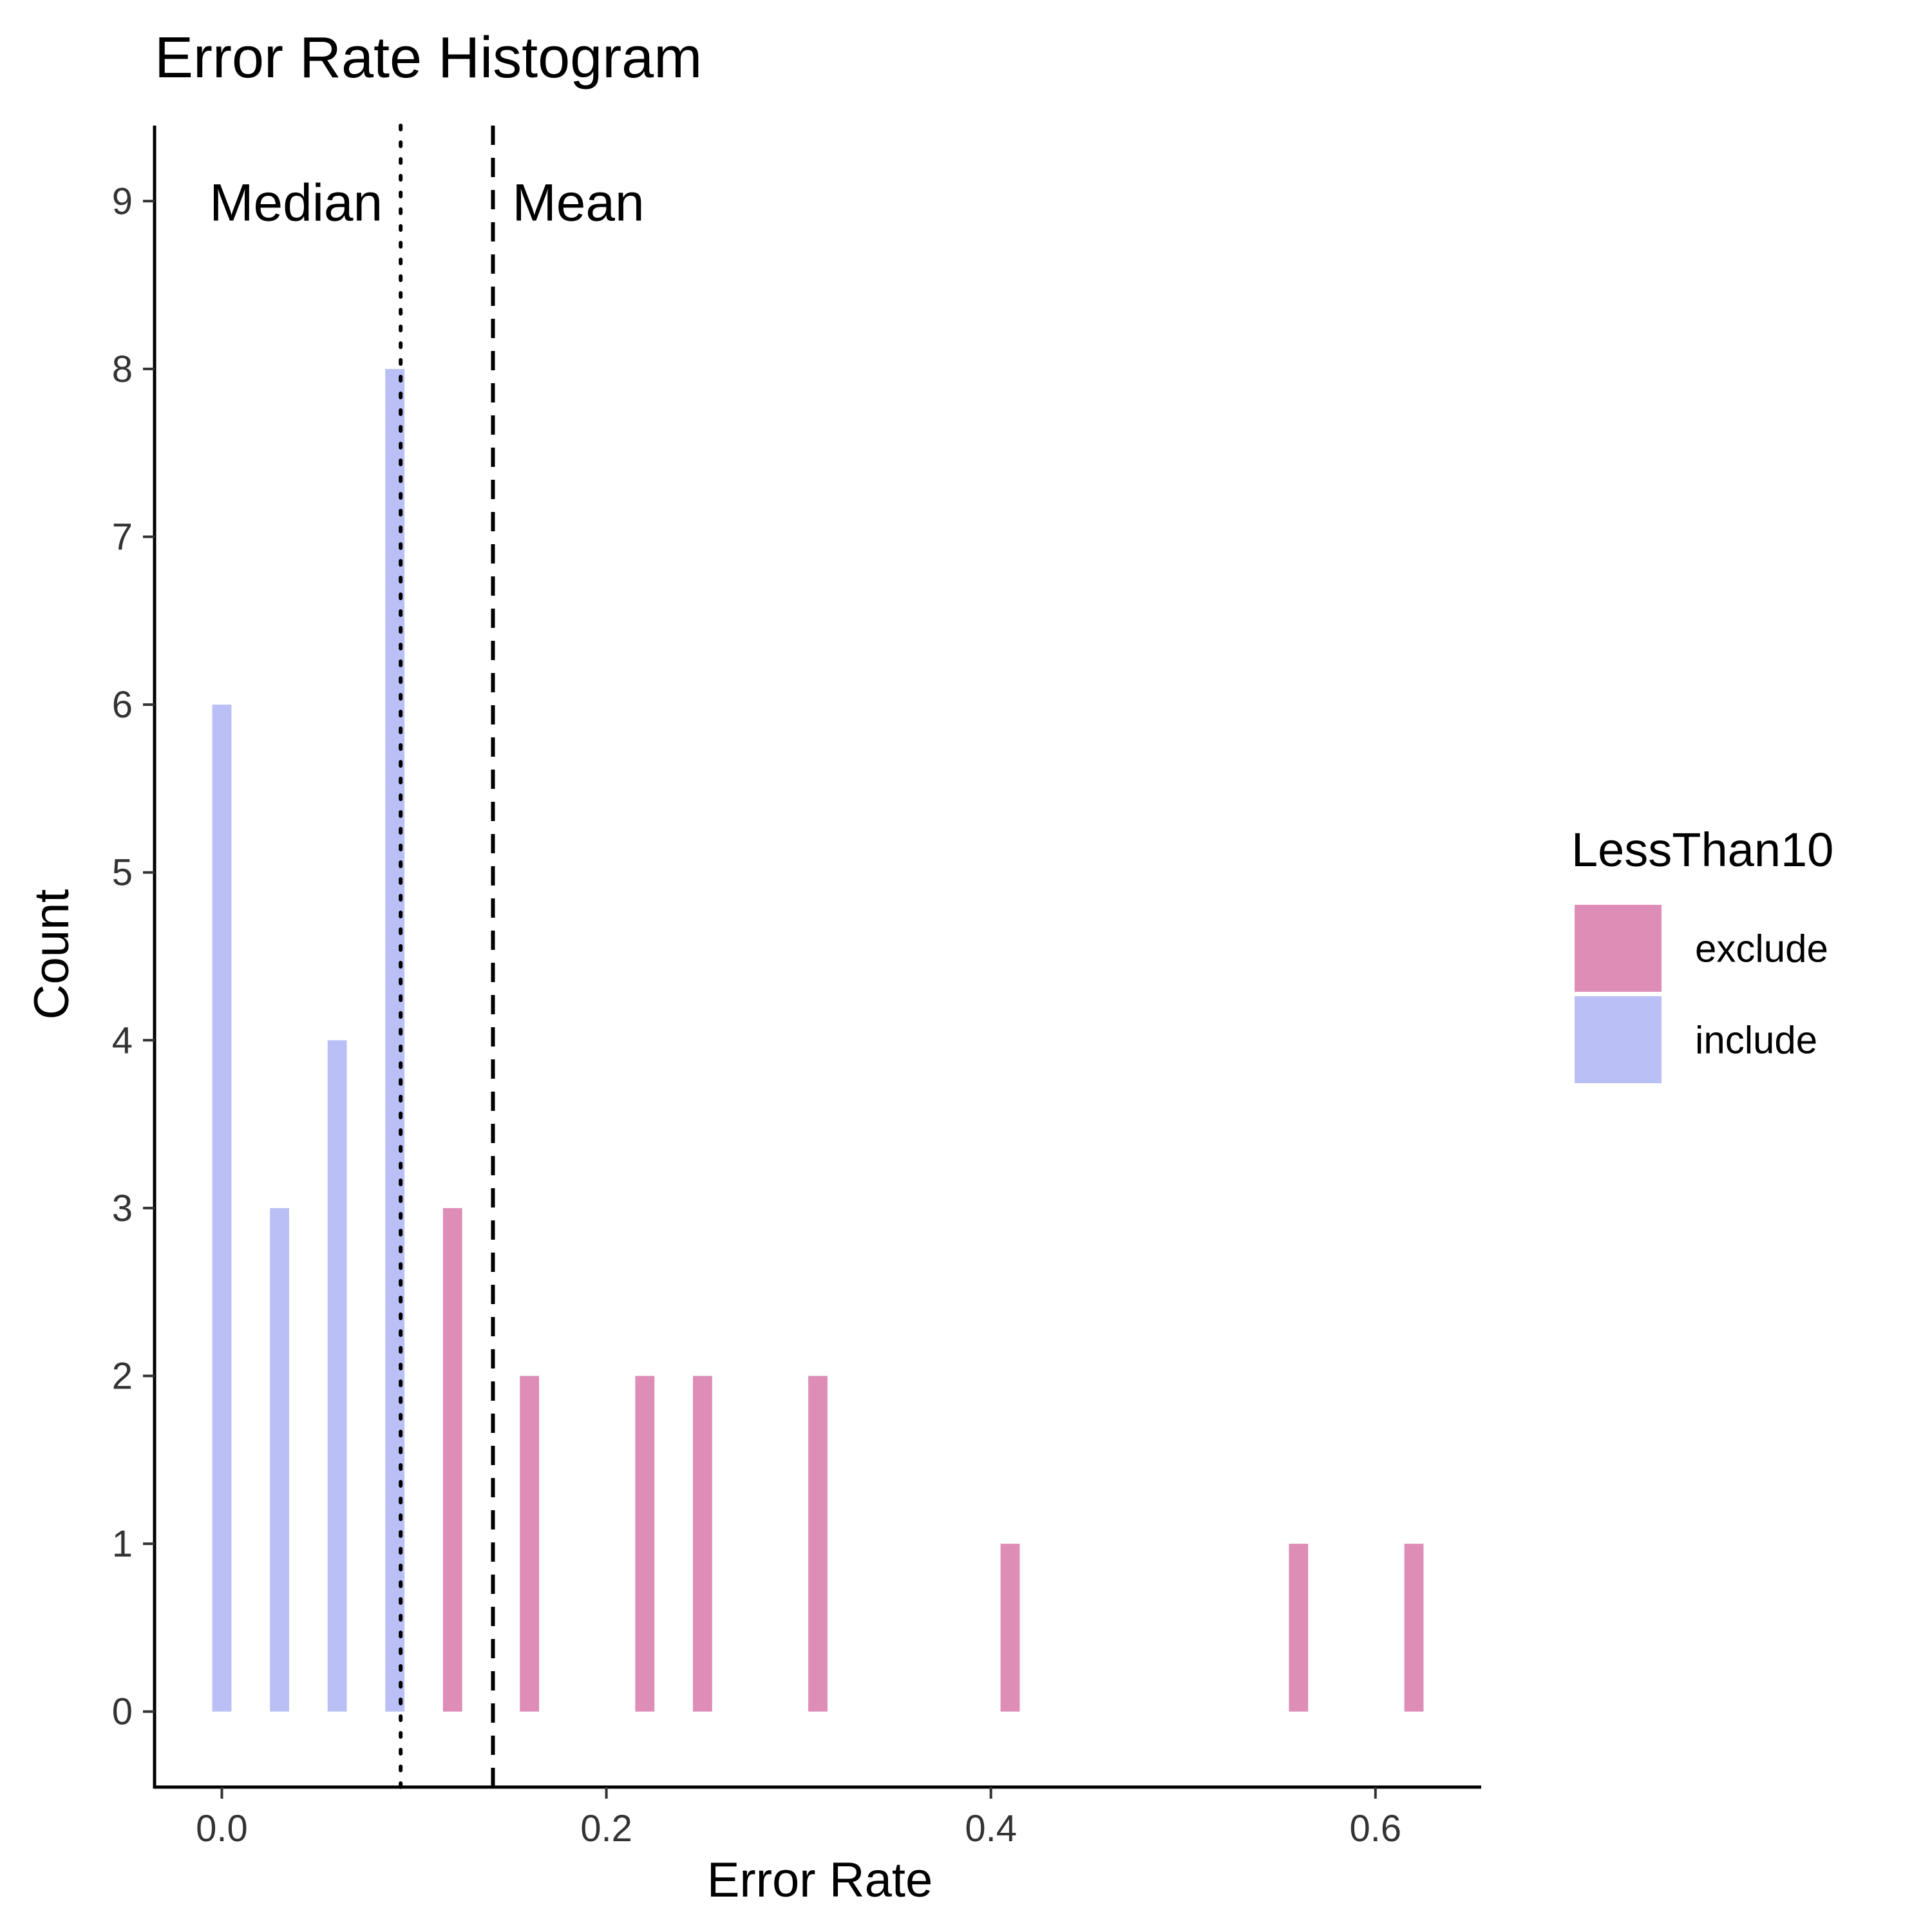 Image resolution: width=1932 pixels, height=1932 pixels. What do you see at coordinates (578, 202) in the screenshot?
I see `mean-label: Mean` at bounding box center [578, 202].